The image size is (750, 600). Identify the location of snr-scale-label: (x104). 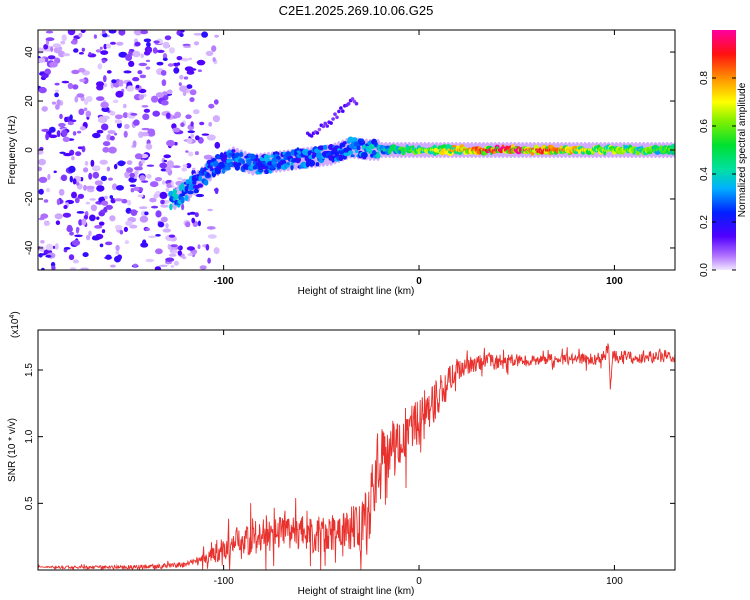
(15, 324).